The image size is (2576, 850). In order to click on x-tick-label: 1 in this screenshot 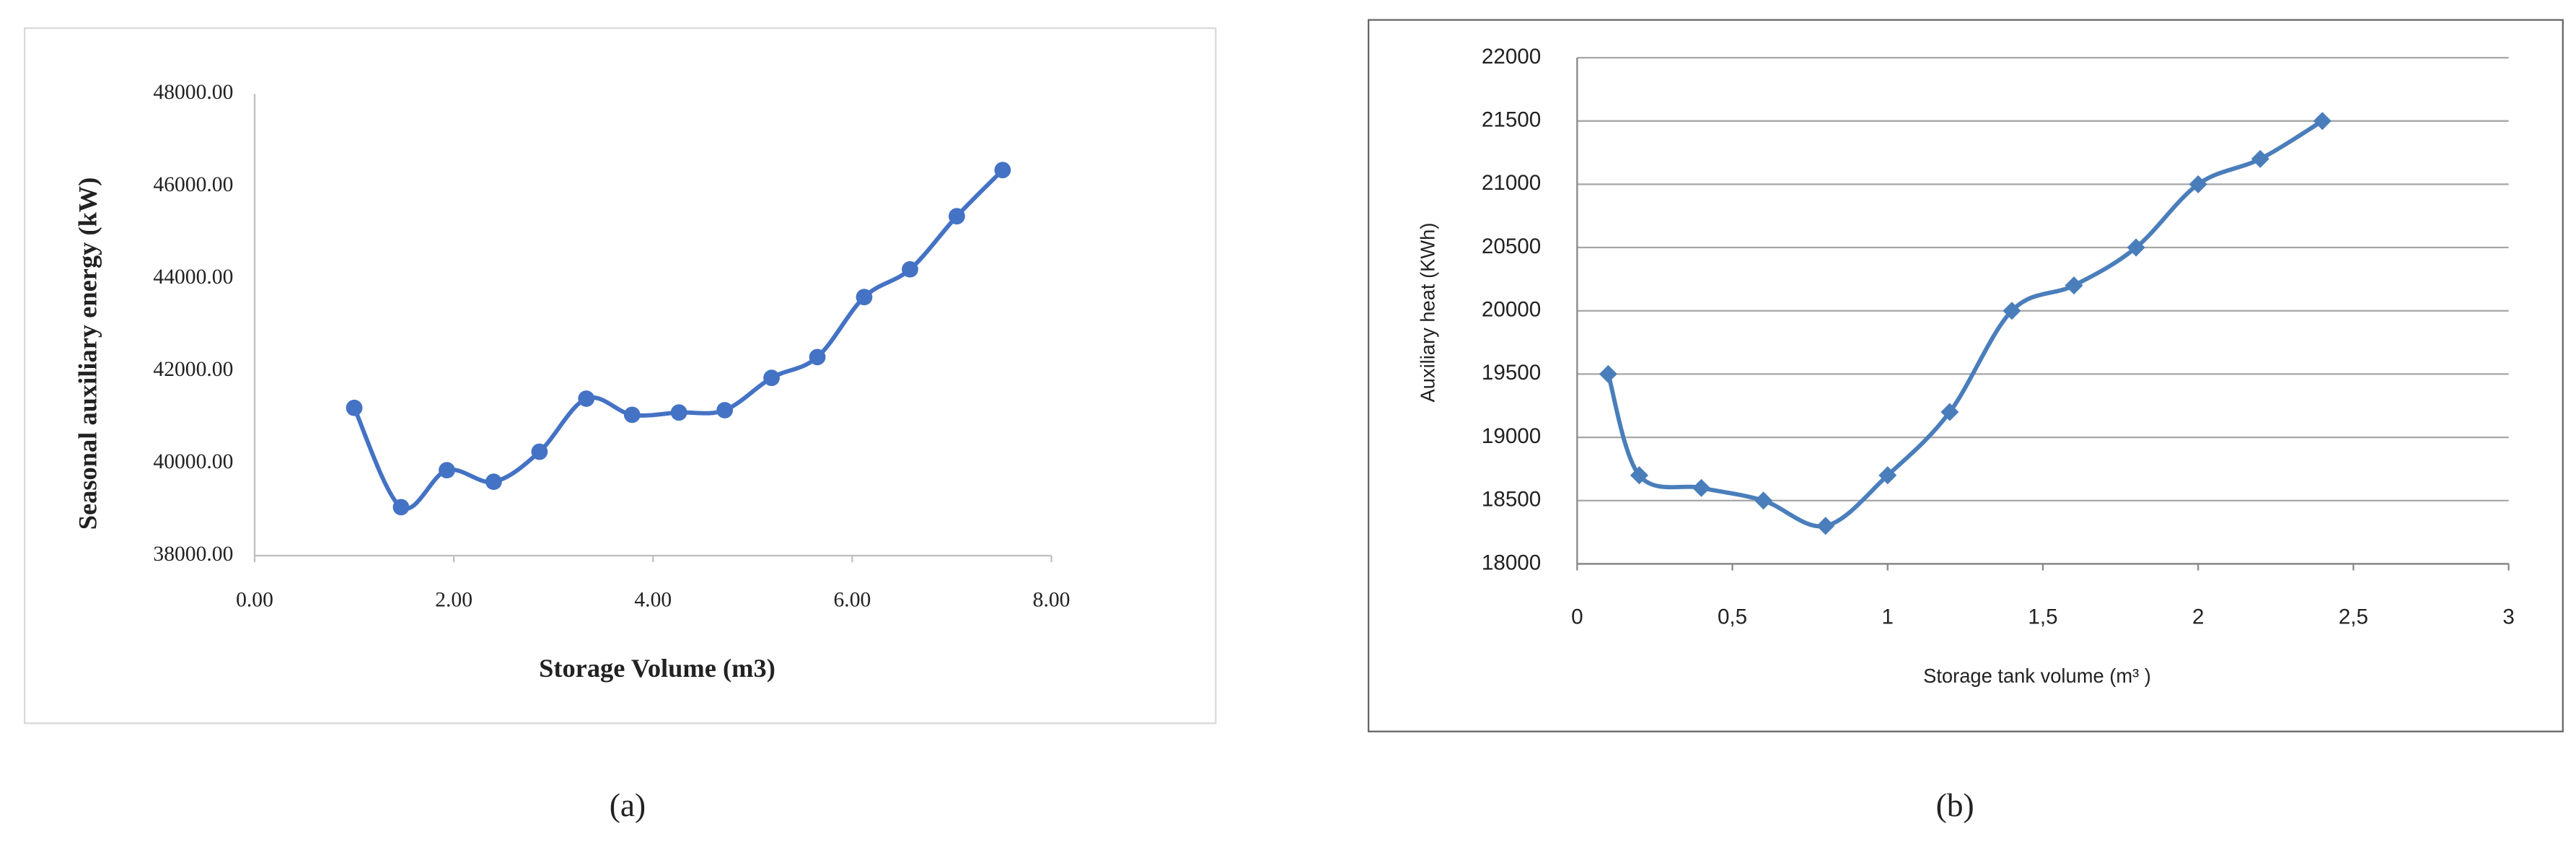, I will do `click(1888, 617)`.